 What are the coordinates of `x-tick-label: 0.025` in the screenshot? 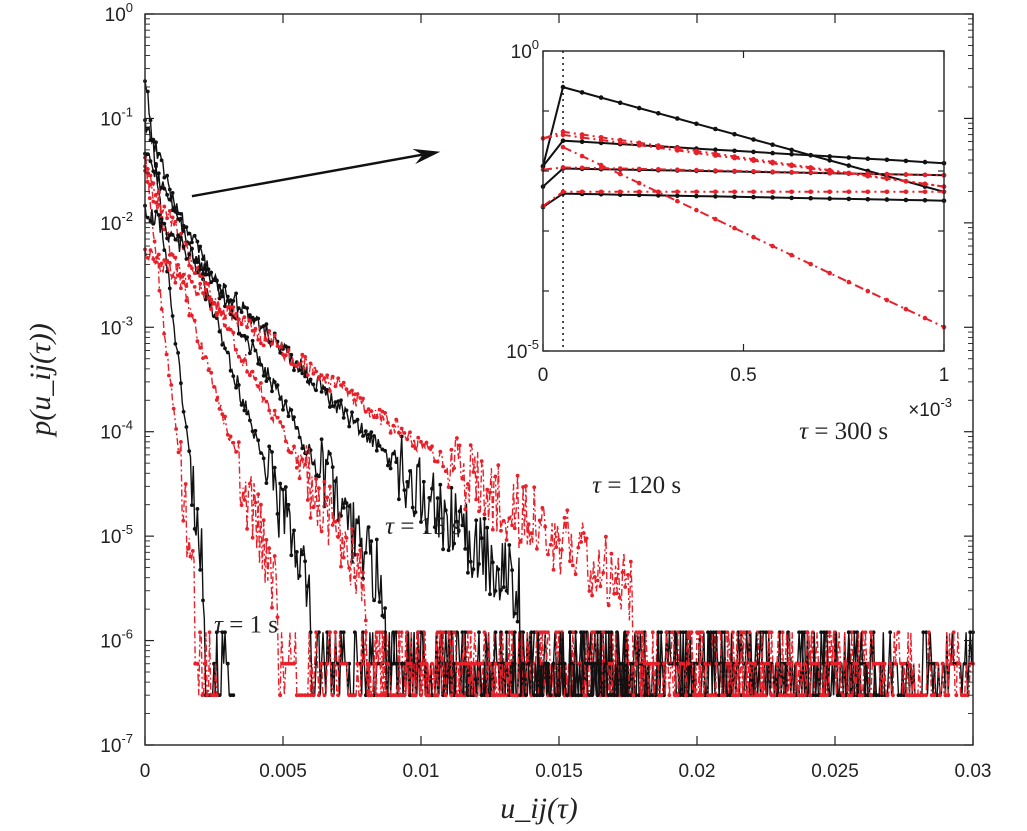 It's located at (835, 771).